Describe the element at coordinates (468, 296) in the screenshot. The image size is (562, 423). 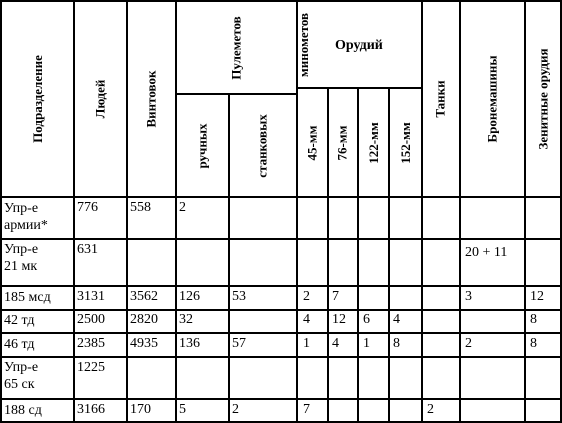
I see `cell-armored: 3` at that location.